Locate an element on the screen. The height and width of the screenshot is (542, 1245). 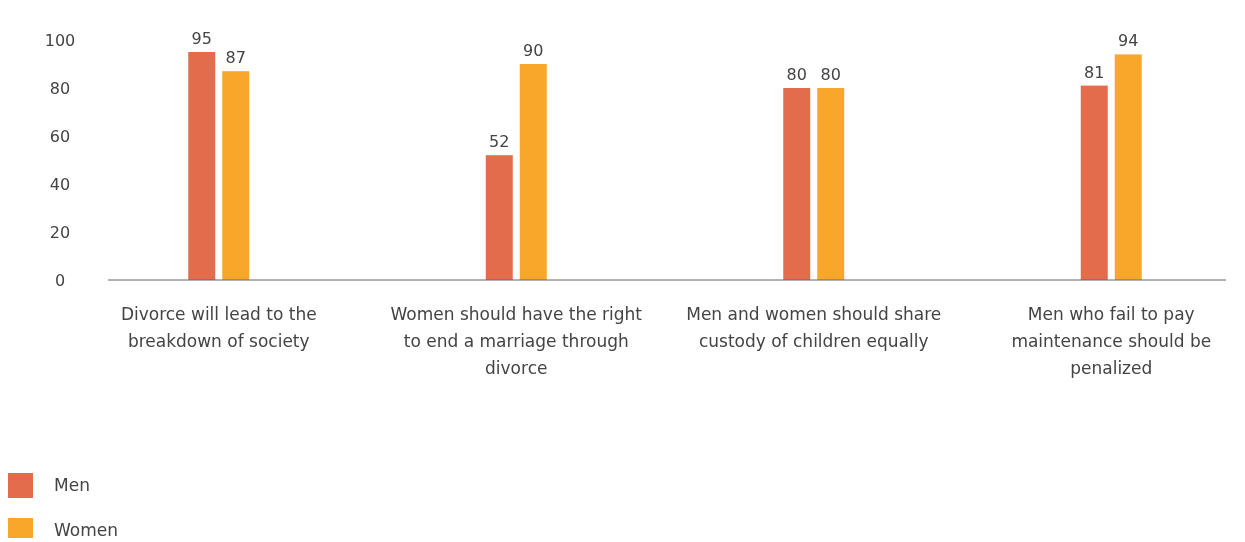
y-tick-label: 100 is located at coordinates (60, 40).